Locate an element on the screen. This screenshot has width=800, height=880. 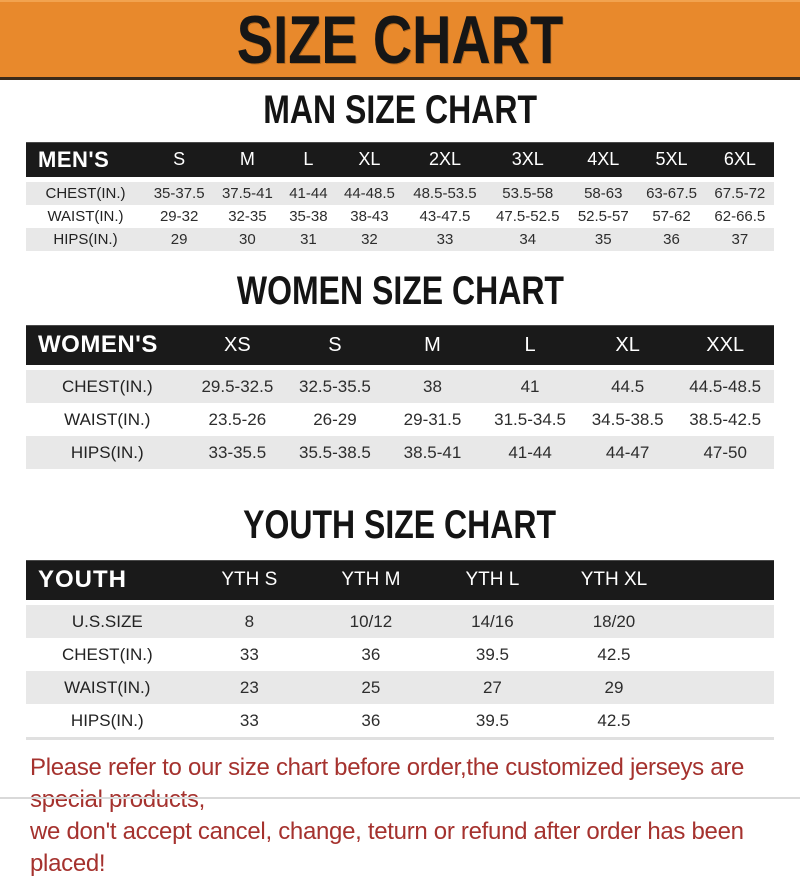
column-header-cell: 5XL is located at coordinates (671, 162).